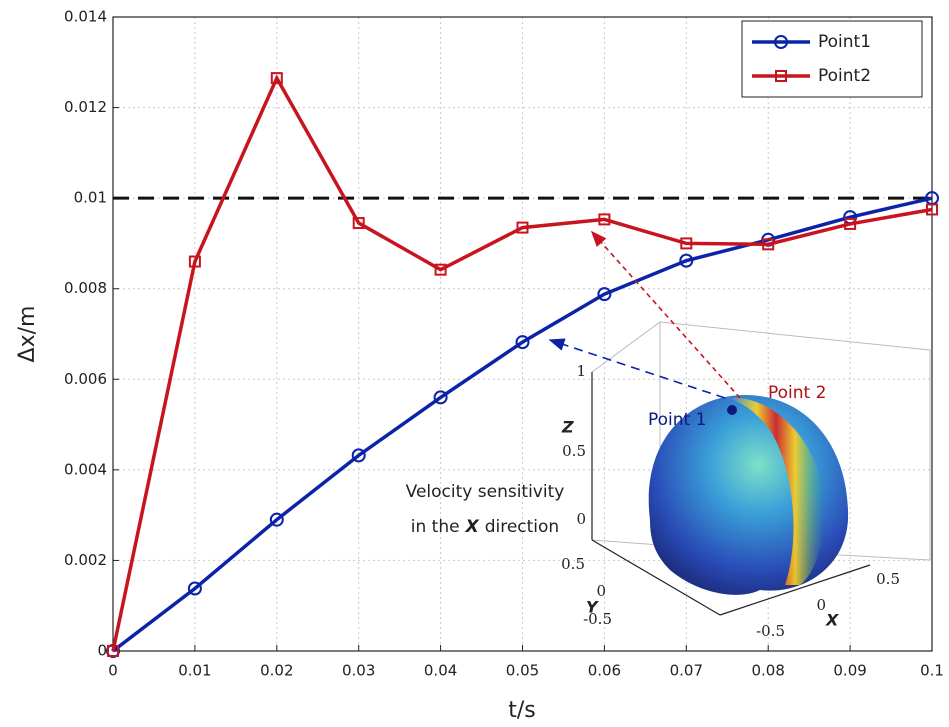  Describe the element at coordinates (194, 671) in the screenshot. I see `x-tick-label: 0.01` at that location.